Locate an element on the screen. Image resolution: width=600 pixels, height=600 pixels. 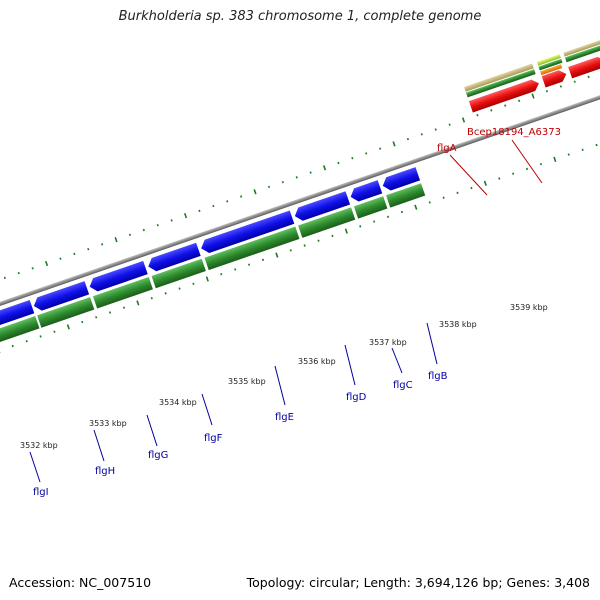
gene-arrow-flgd is located at coordinates (322, 206).